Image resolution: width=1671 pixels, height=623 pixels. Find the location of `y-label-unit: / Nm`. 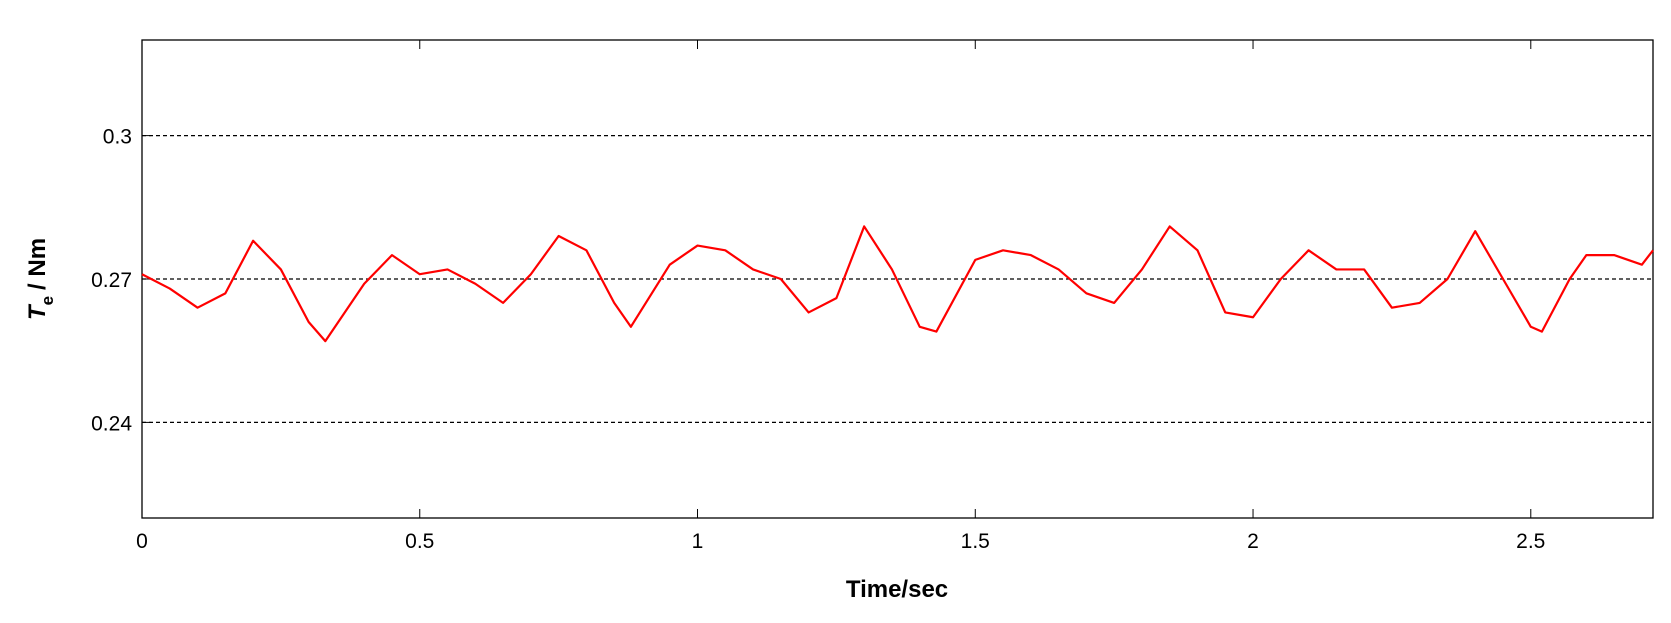

y-label-unit: / Nm is located at coordinates (37, 264).